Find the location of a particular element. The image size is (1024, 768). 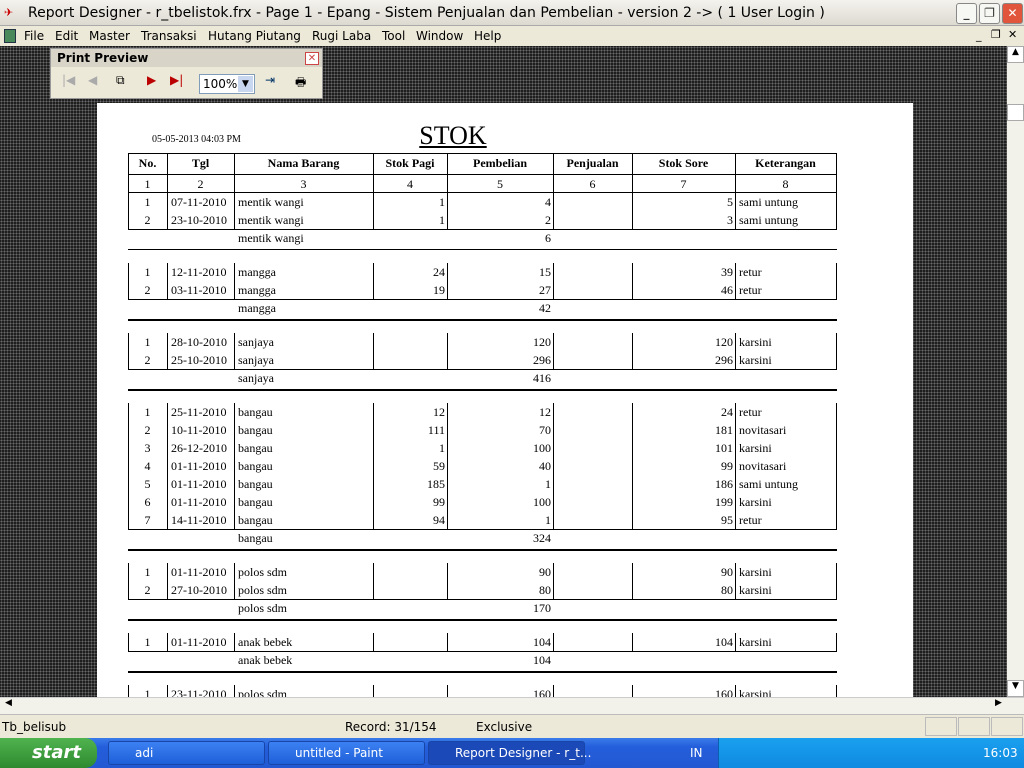

close-preview-button: ⇥ is located at coordinates (270, 80).